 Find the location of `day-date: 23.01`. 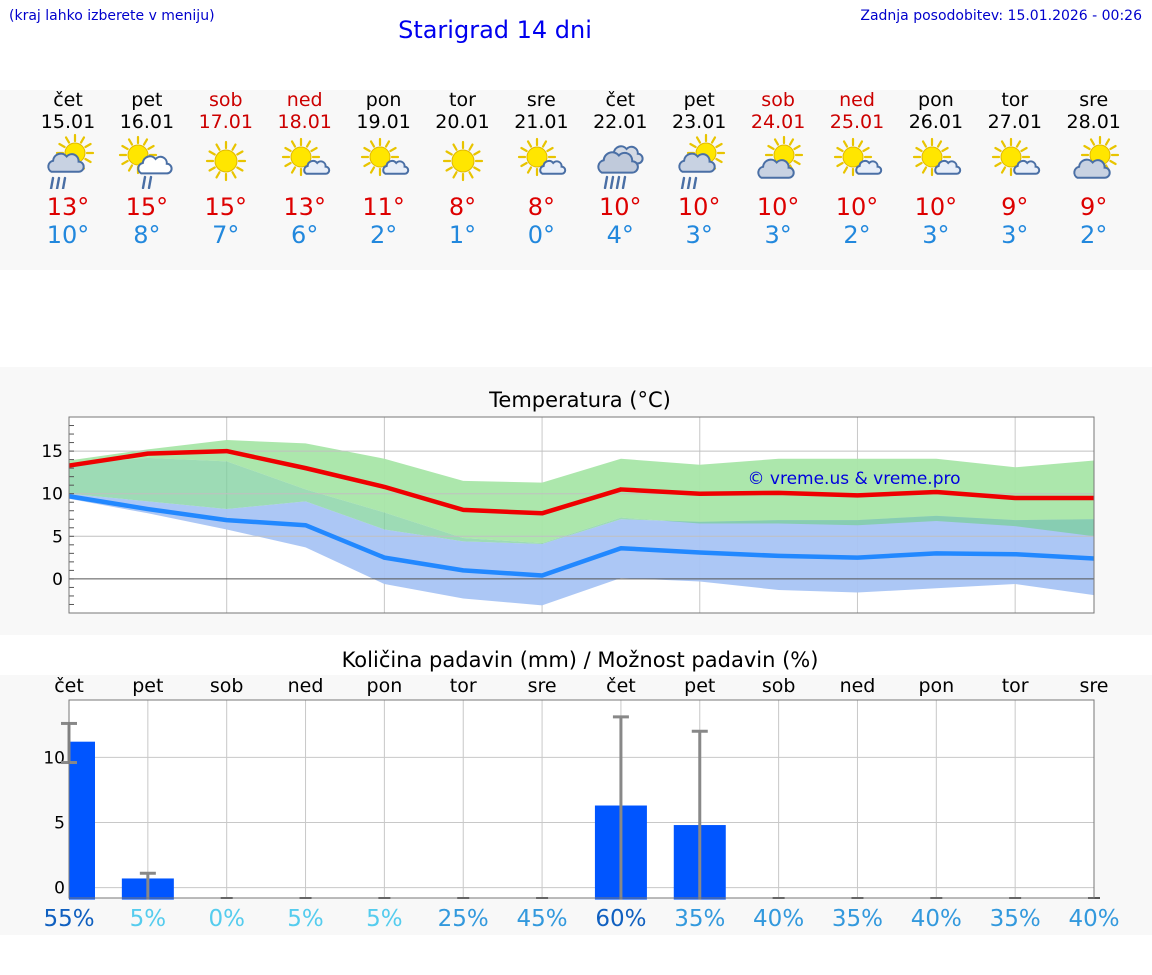

day-date: 23.01 is located at coordinates (699, 122).